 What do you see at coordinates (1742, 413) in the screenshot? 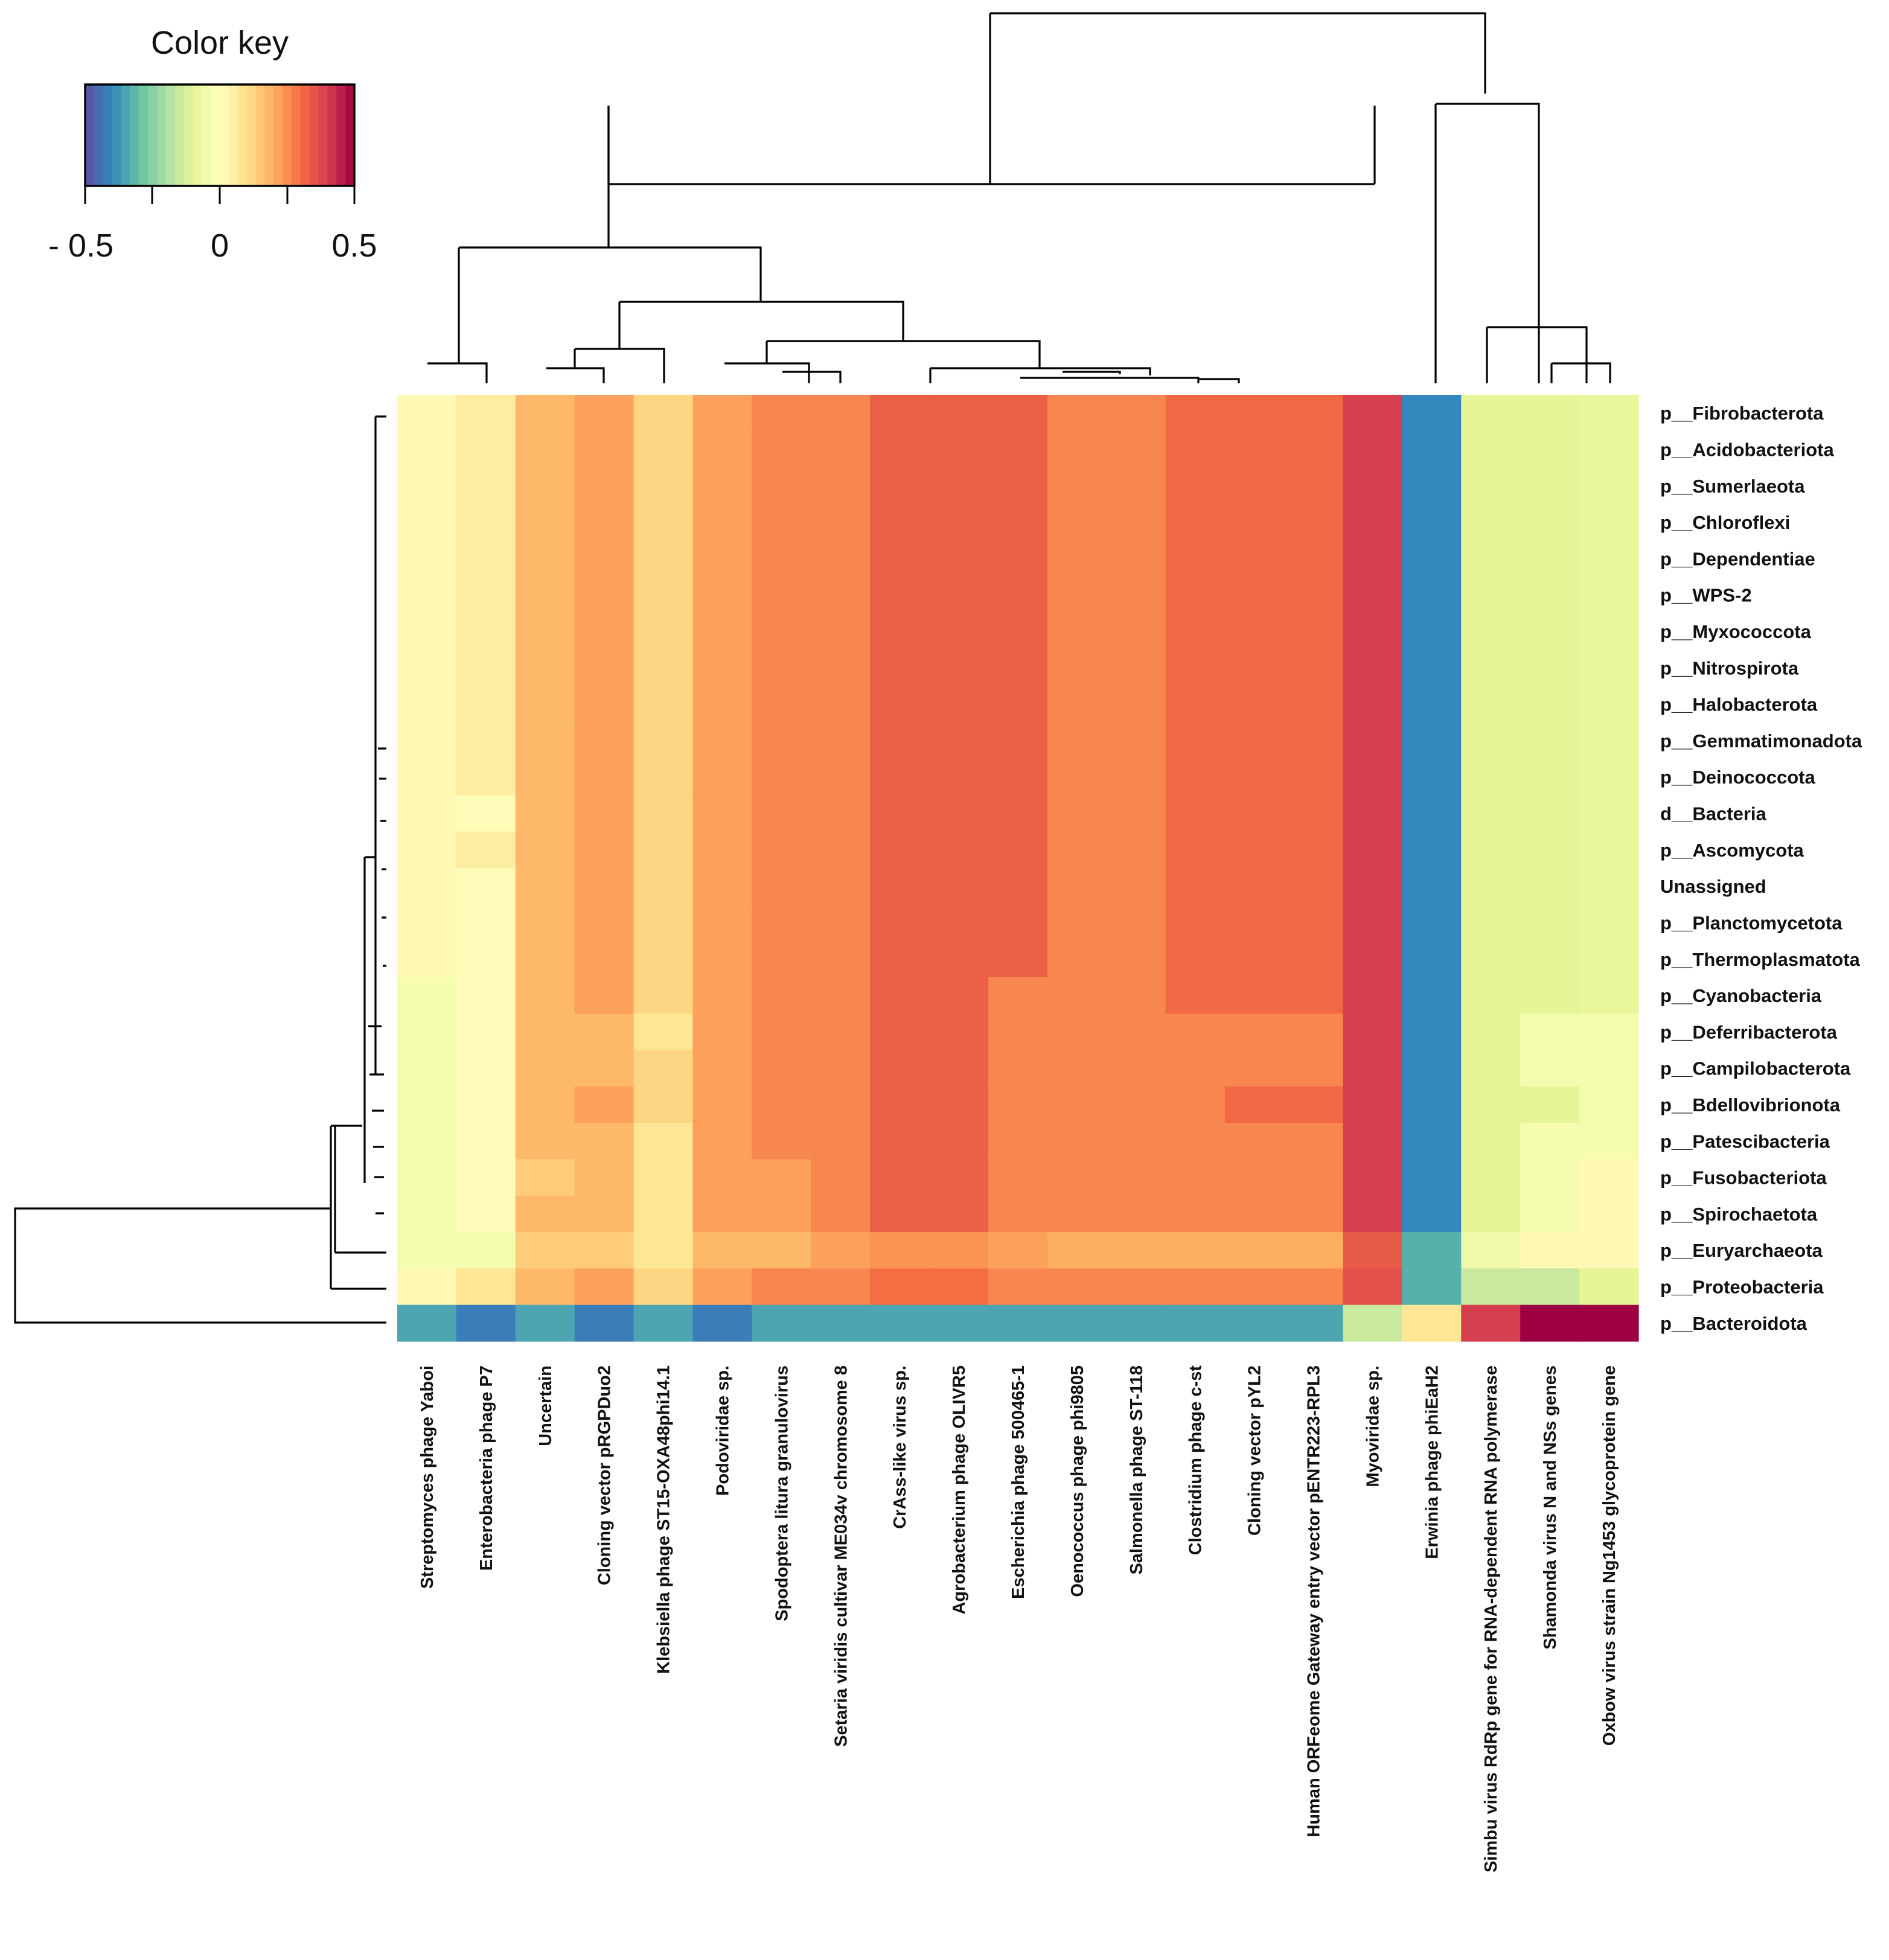
I see `row-label: p__Fibrobacterota` at bounding box center [1742, 413].